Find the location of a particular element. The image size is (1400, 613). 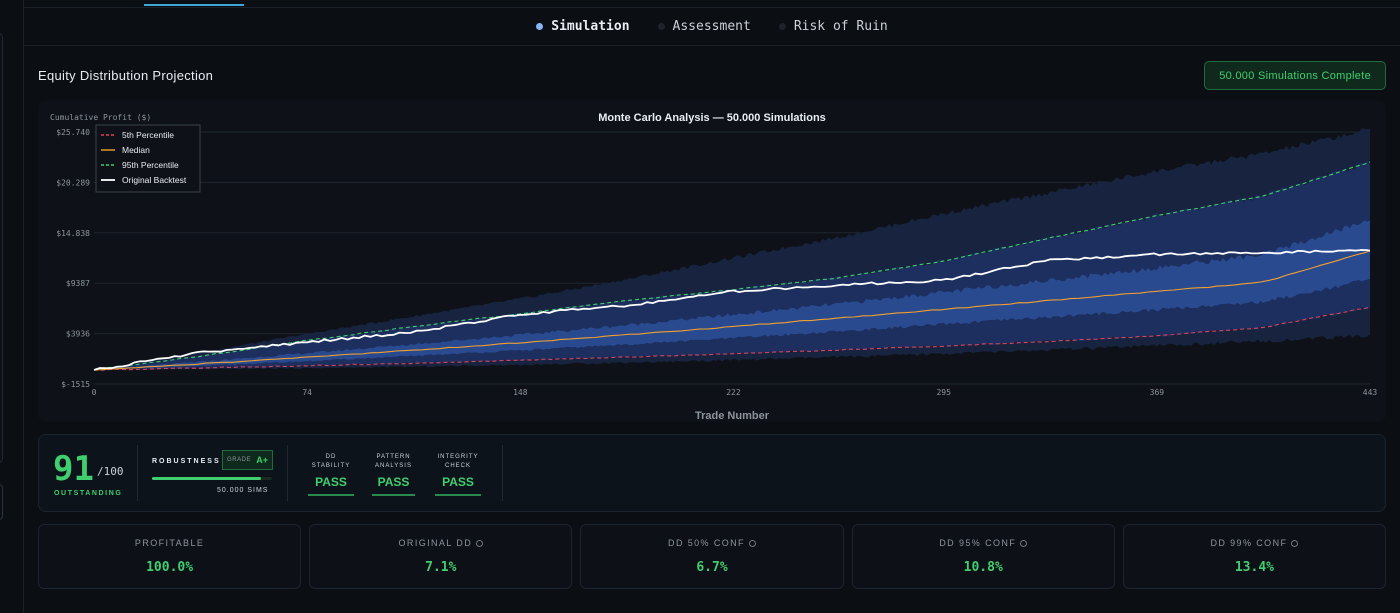

robustness-progress-fill is located at coordinates (207, 478).